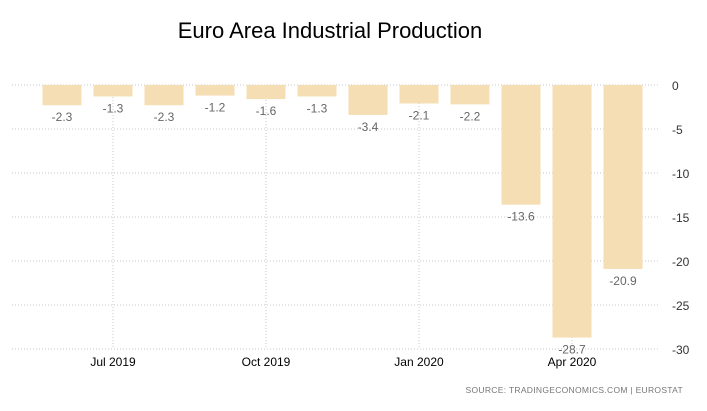 This screenshot has height=411, width=707. I want to click on x-tick-label: Oct 2019, so click(266, 362).